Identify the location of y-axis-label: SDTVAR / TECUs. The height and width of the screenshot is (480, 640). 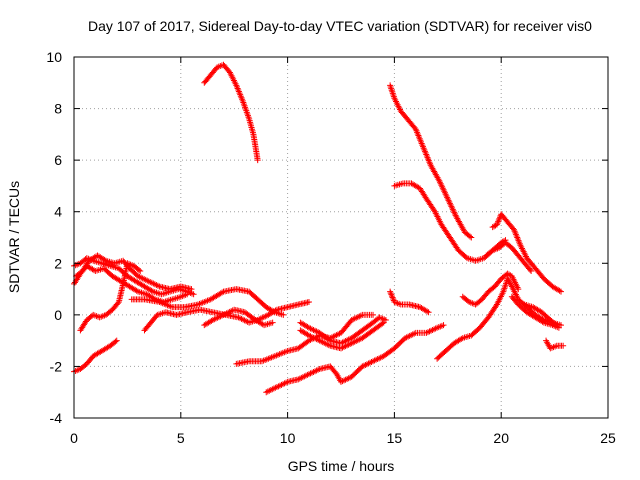
(14, 237).